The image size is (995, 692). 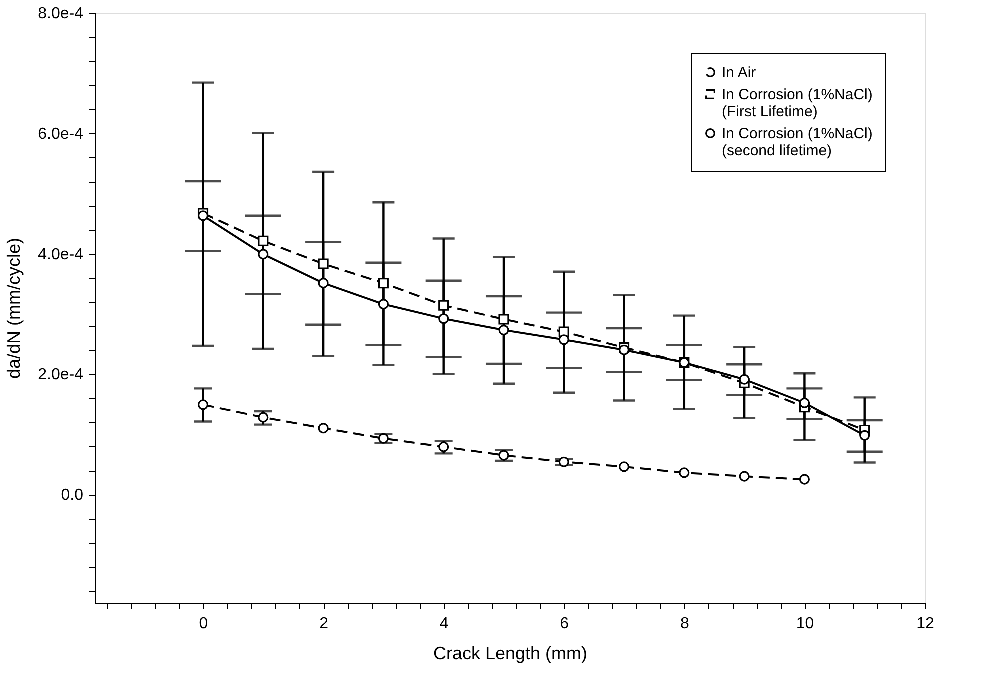 I want to click on x-tick-label: 8, so click(x=685, y=624).